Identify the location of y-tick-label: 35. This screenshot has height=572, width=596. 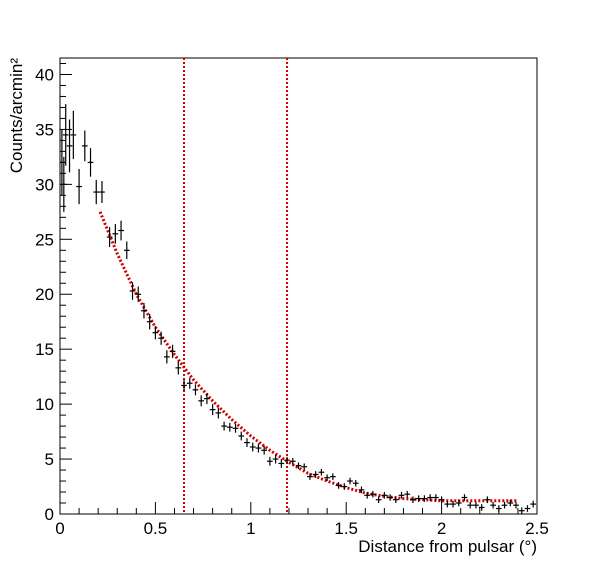
(44, 129).